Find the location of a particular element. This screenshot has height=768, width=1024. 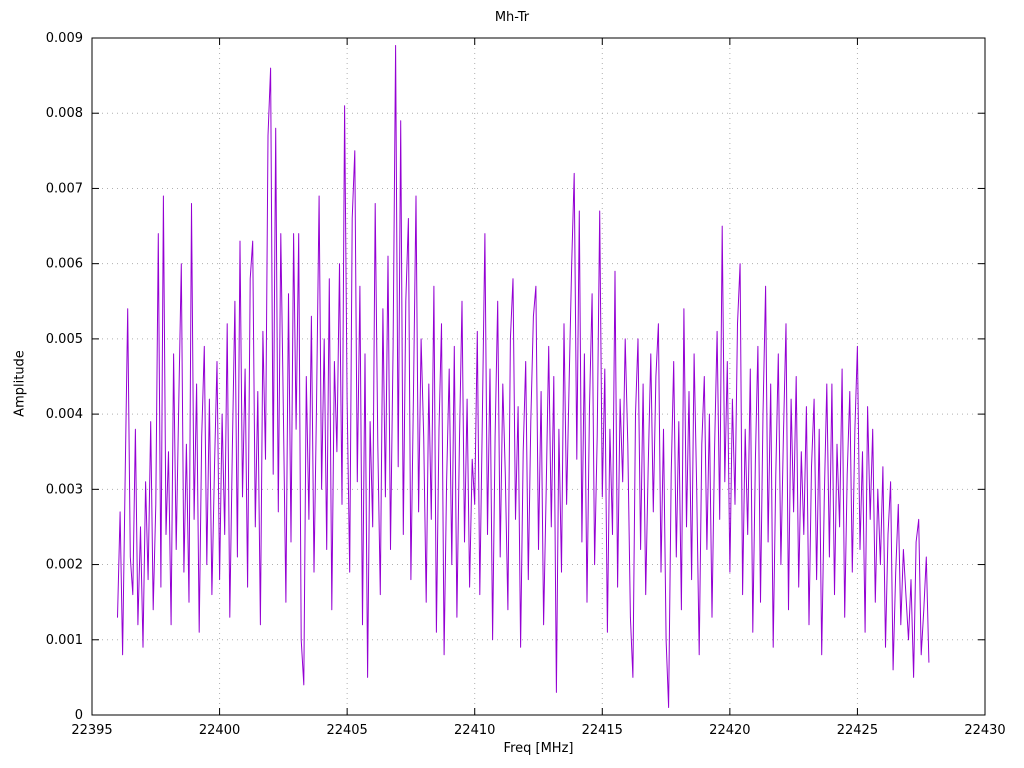

x-tick-label: 22415 is located at coordinates (602, 730).